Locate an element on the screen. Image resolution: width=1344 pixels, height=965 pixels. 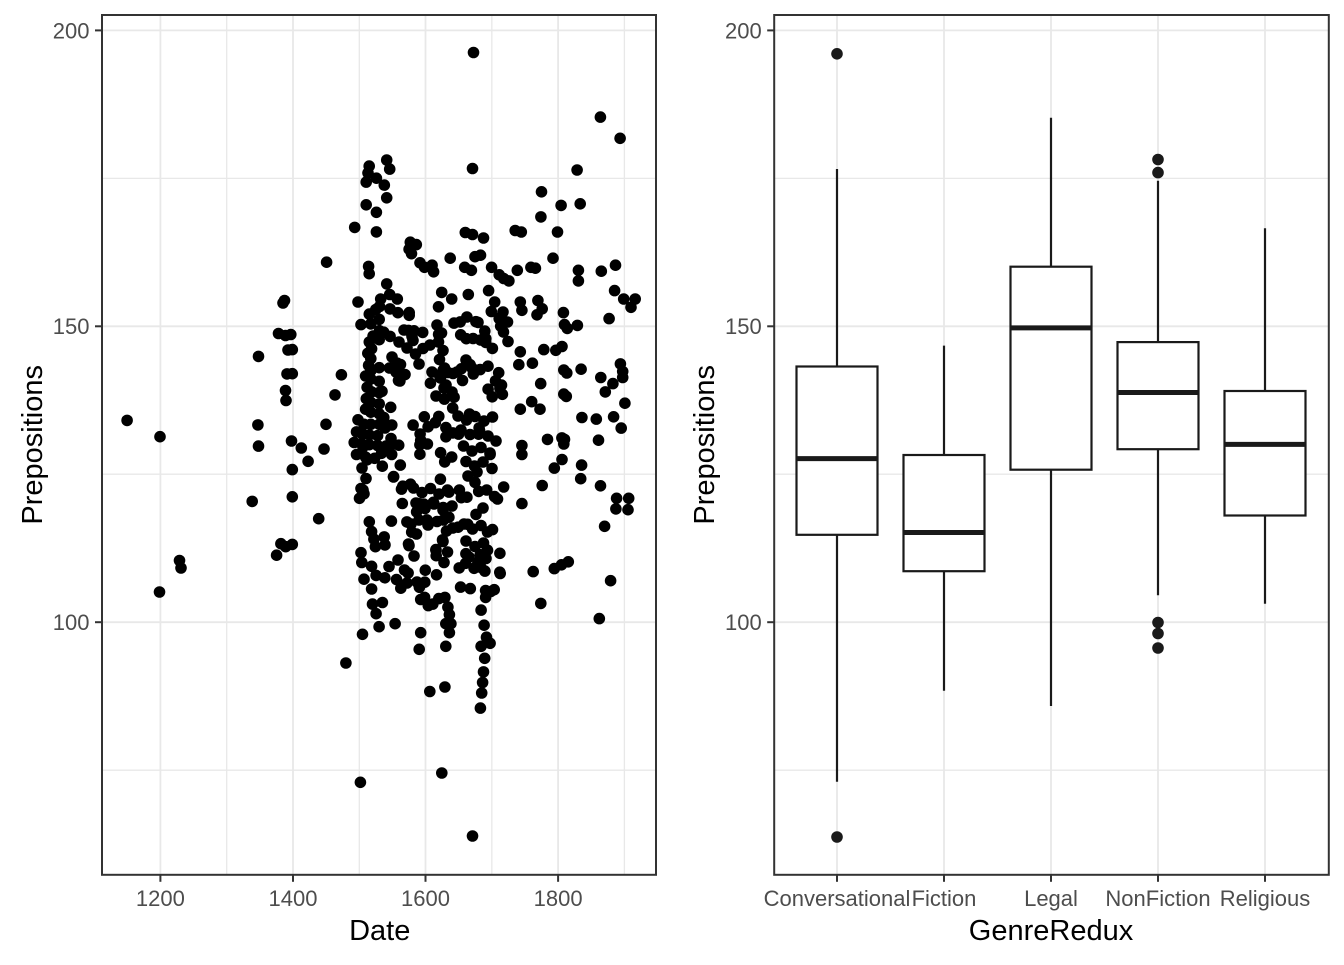
svg-text: Date is located at coordinates (379, 931).